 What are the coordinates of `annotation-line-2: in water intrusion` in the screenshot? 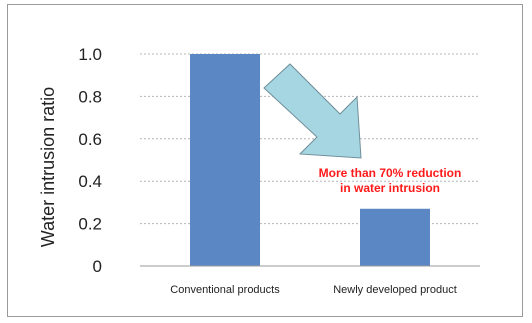 It's located at (390, 188).